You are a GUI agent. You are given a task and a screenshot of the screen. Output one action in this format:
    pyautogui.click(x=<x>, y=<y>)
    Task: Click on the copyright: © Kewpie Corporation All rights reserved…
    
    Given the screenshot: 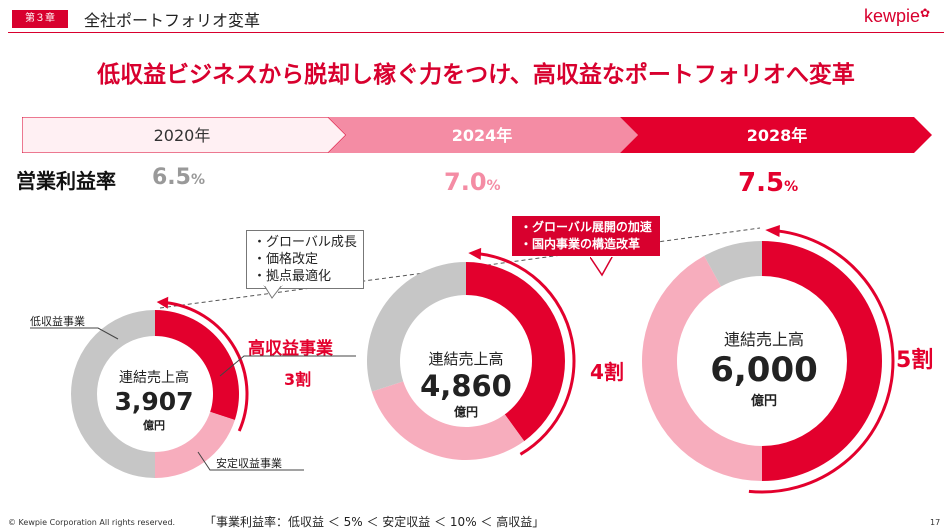 What is the action you would take?
    pyautogui.click(x=92, y=522)
    